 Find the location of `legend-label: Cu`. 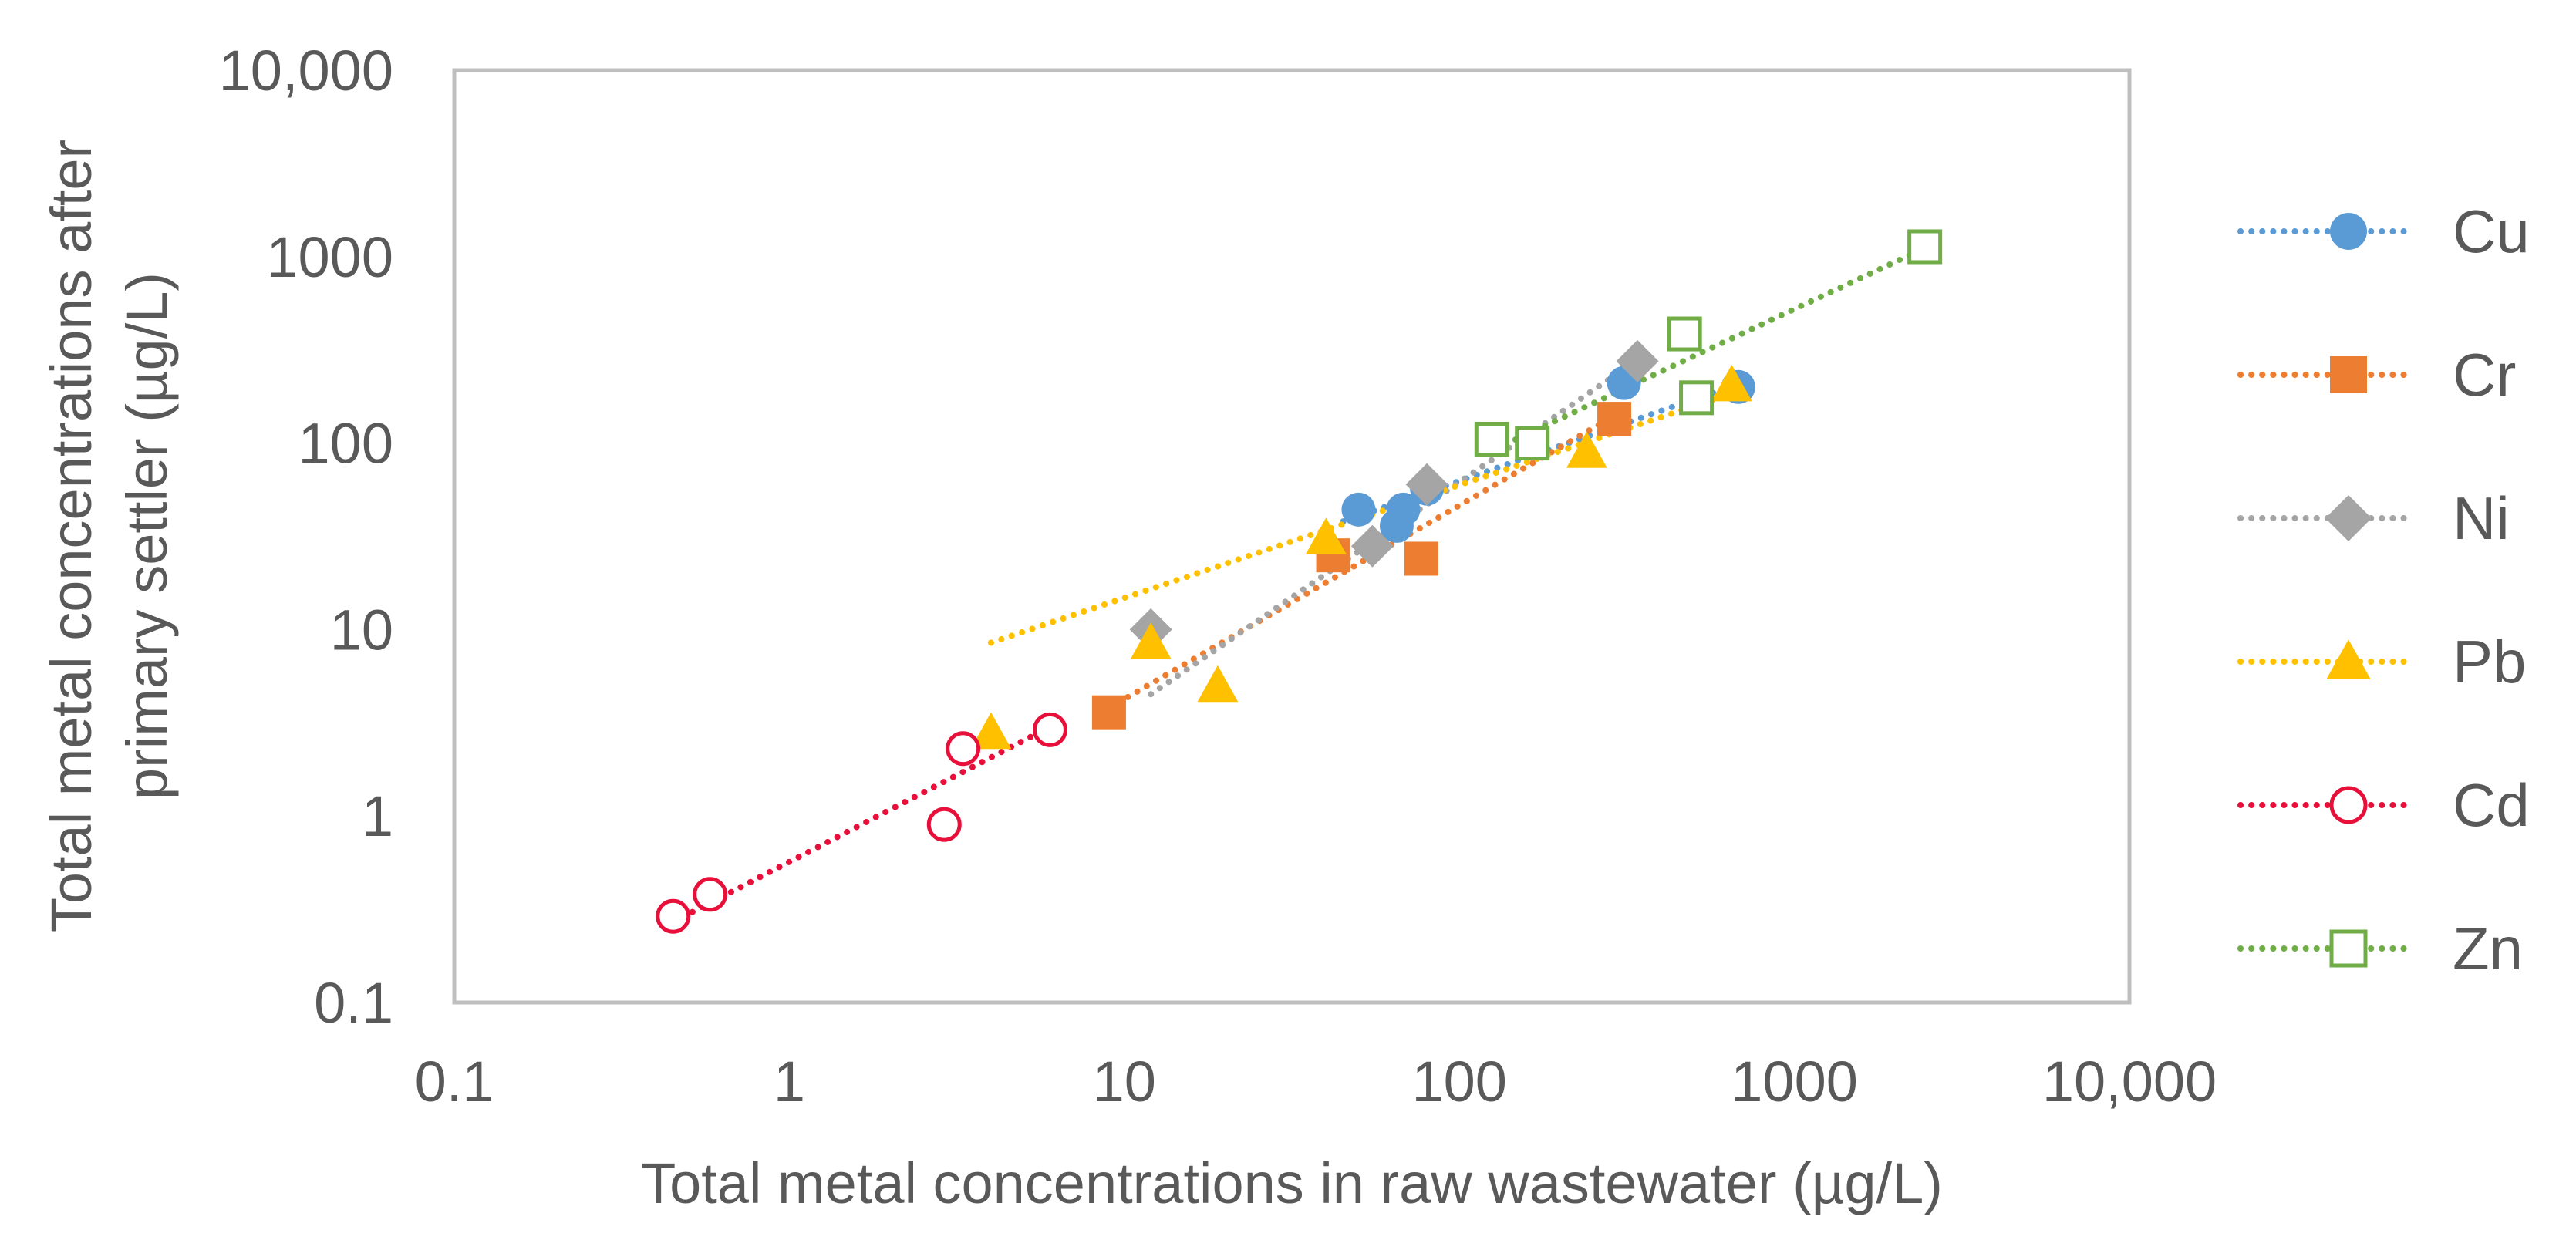

legend-label: Cu is located at coordinates (2491, 231).